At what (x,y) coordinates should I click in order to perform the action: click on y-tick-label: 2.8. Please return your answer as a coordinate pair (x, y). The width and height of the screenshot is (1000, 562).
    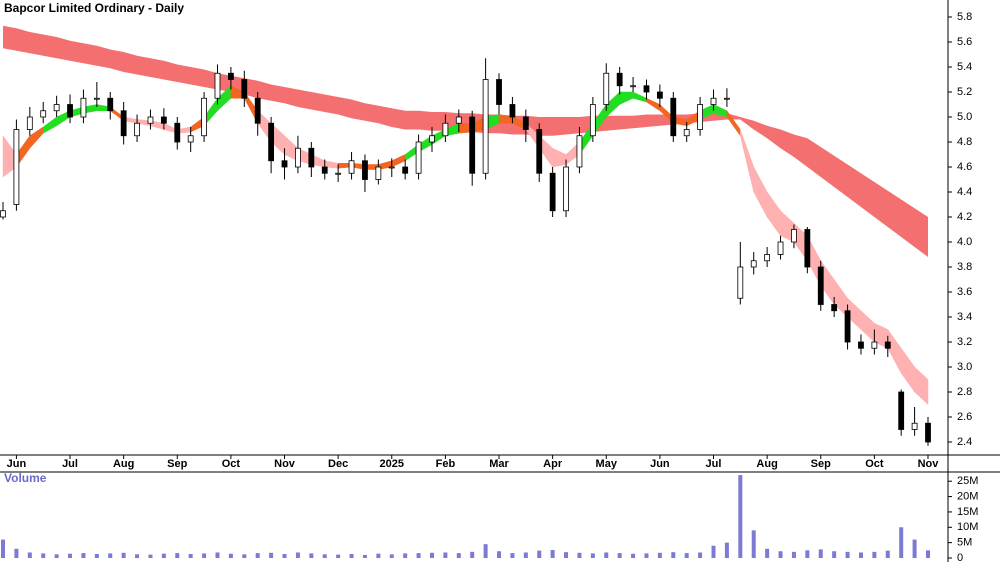
    Looking at the image, I should click on (964, 392).